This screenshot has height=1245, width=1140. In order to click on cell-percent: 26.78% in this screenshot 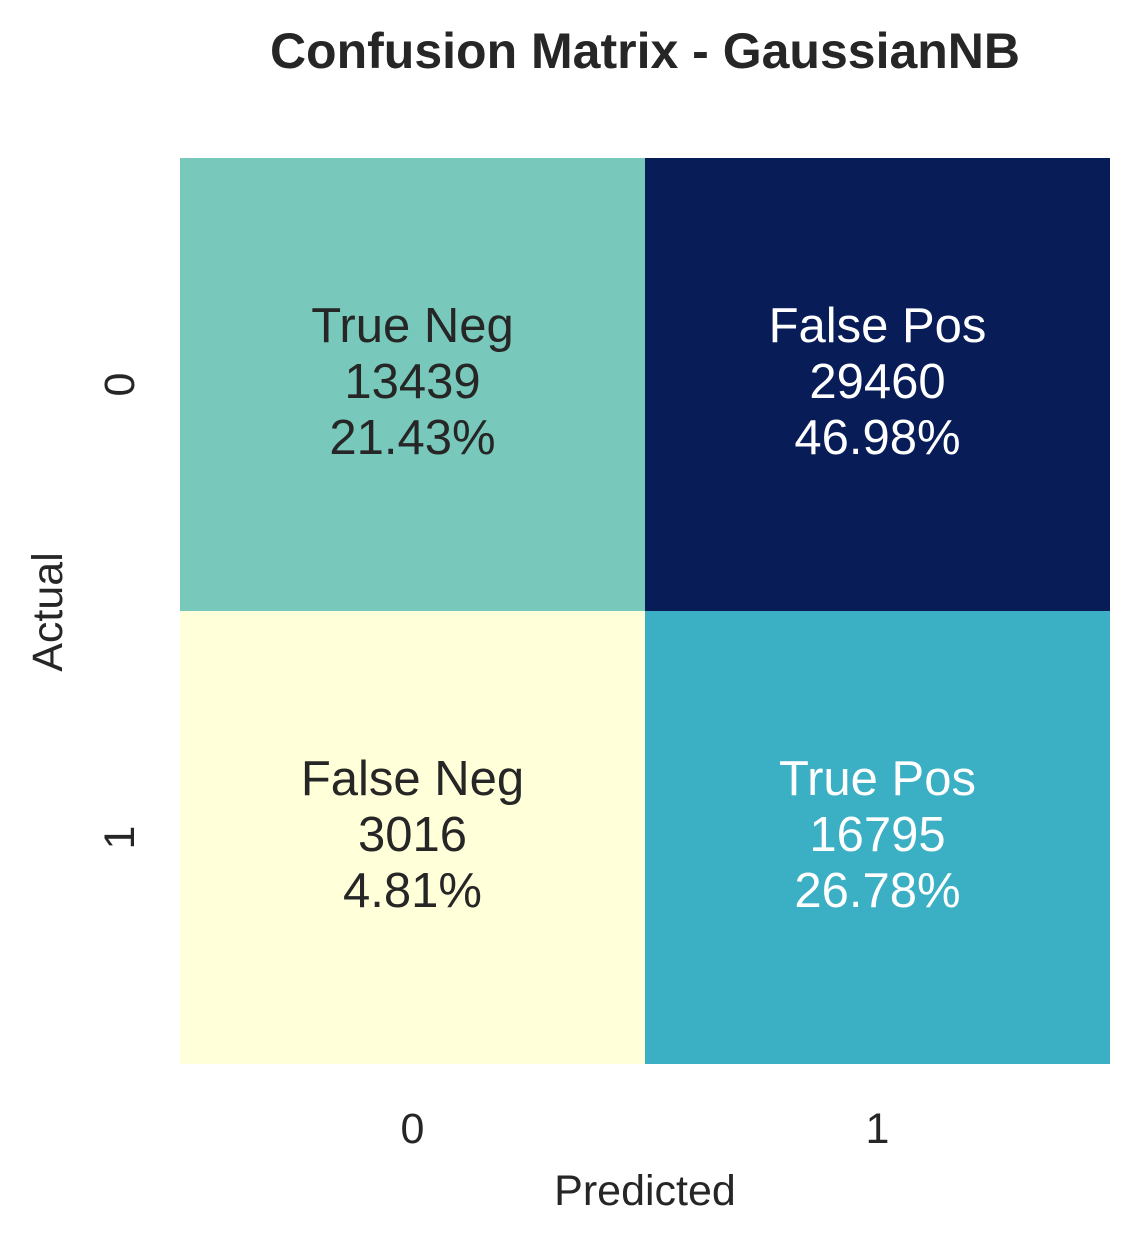, I will do `click(877, 891)`.